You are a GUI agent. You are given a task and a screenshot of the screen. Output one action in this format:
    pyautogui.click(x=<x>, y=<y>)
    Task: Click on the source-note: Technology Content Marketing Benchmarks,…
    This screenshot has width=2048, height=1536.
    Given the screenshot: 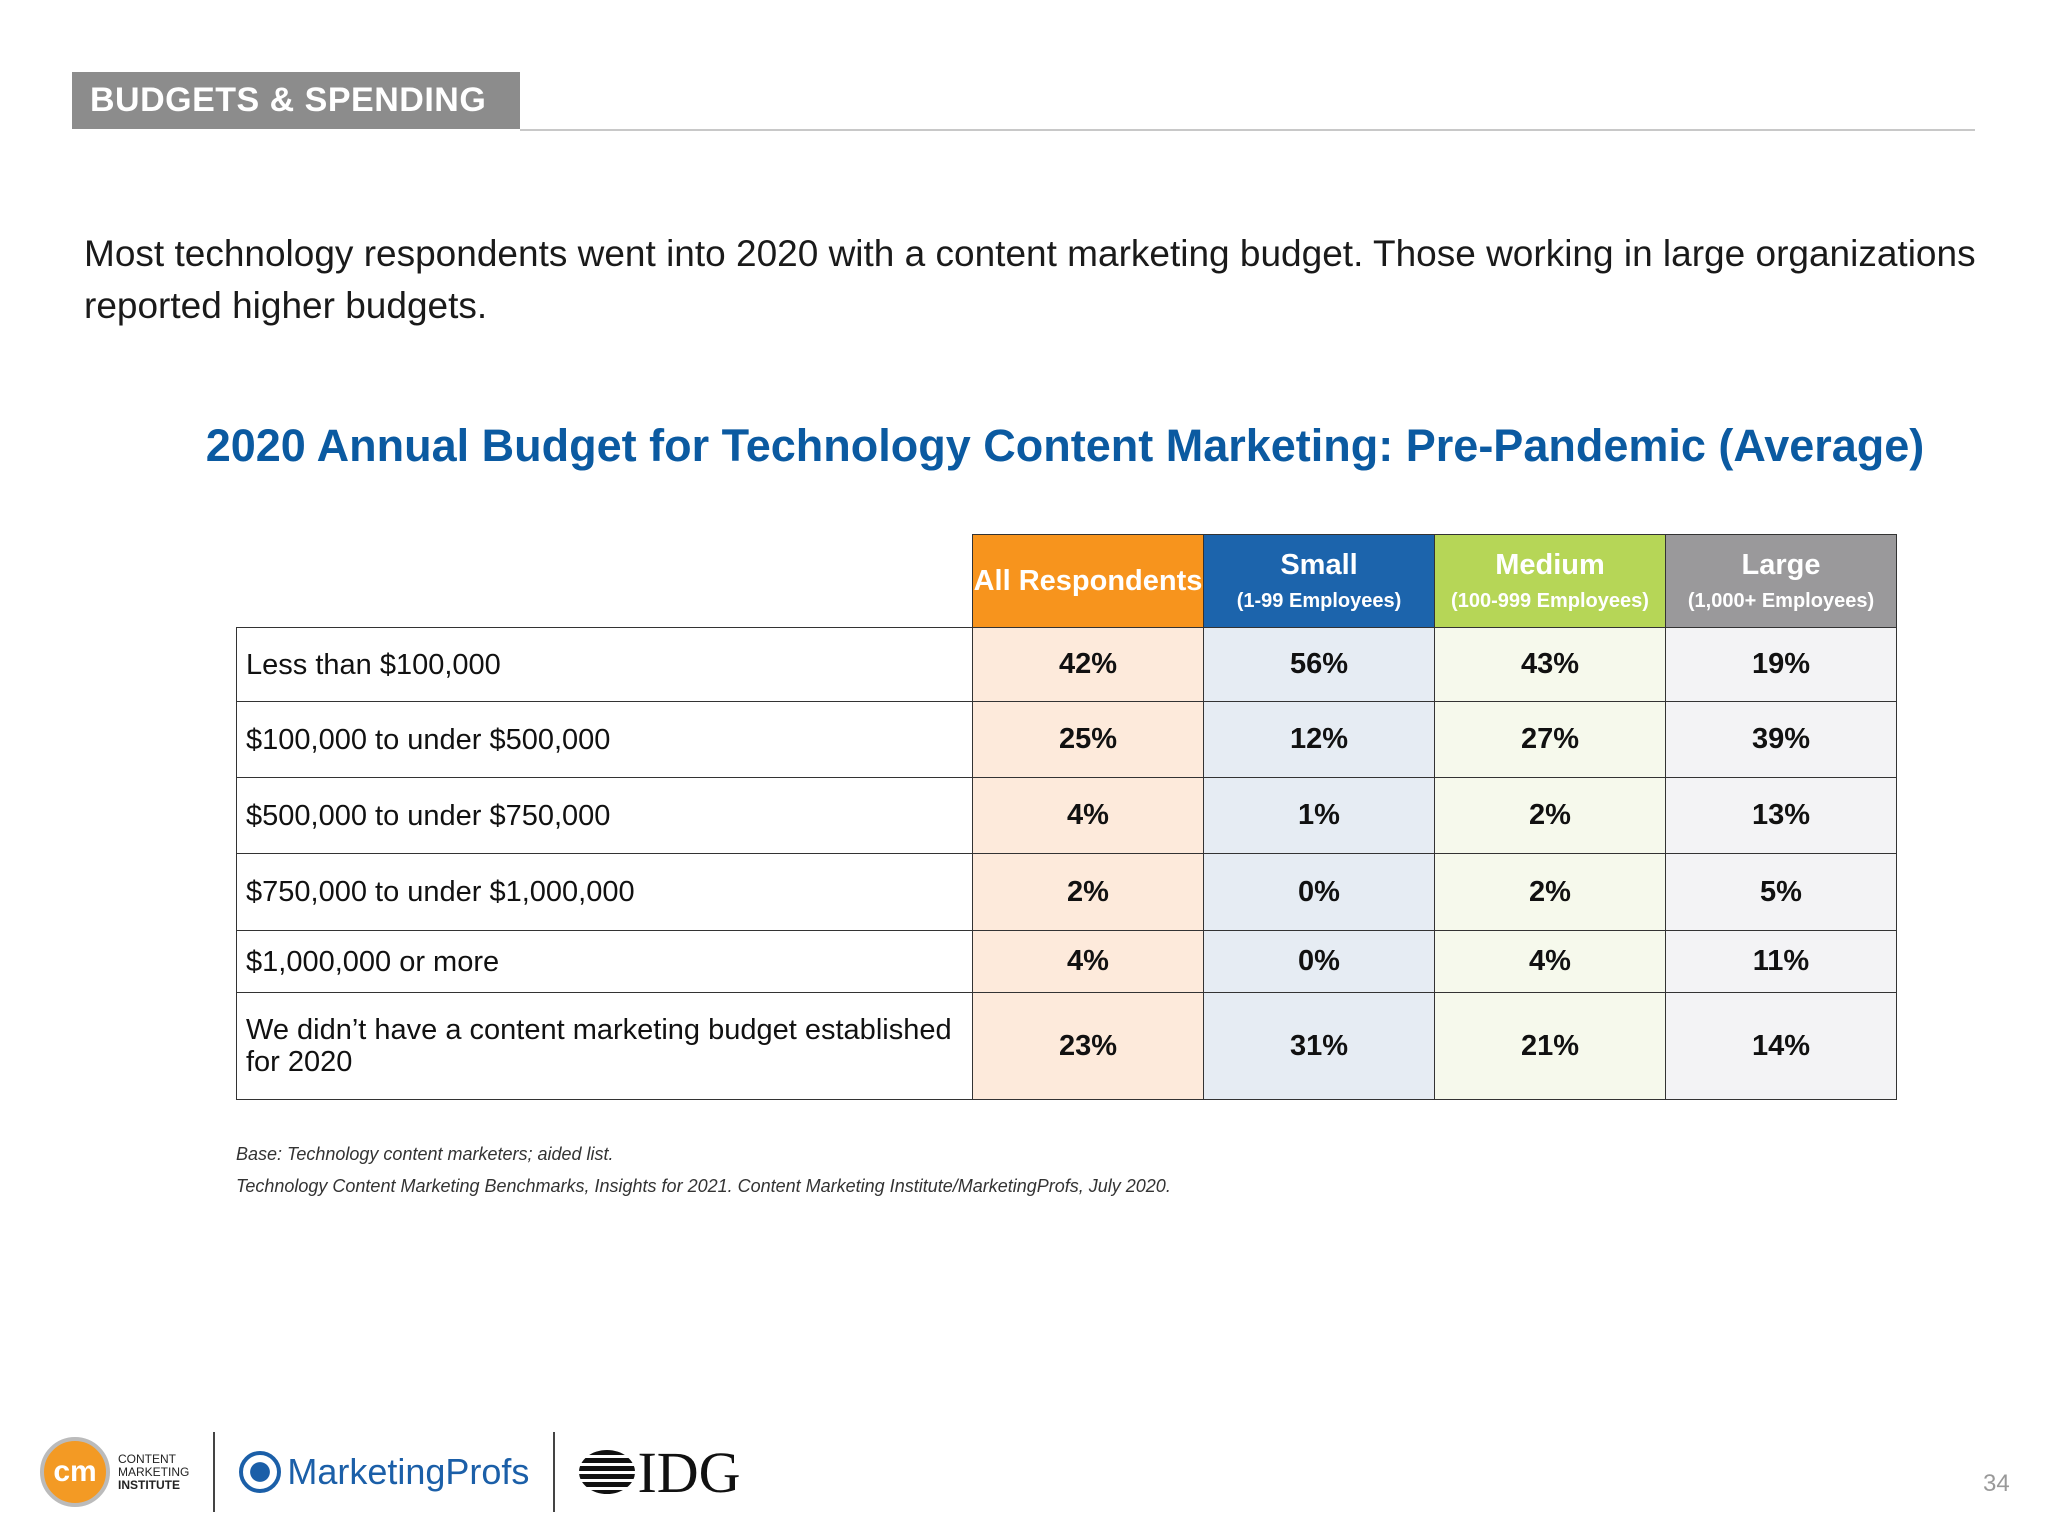 What is the action you would take?
    pyautogui.click(x=703, y=1186)
    